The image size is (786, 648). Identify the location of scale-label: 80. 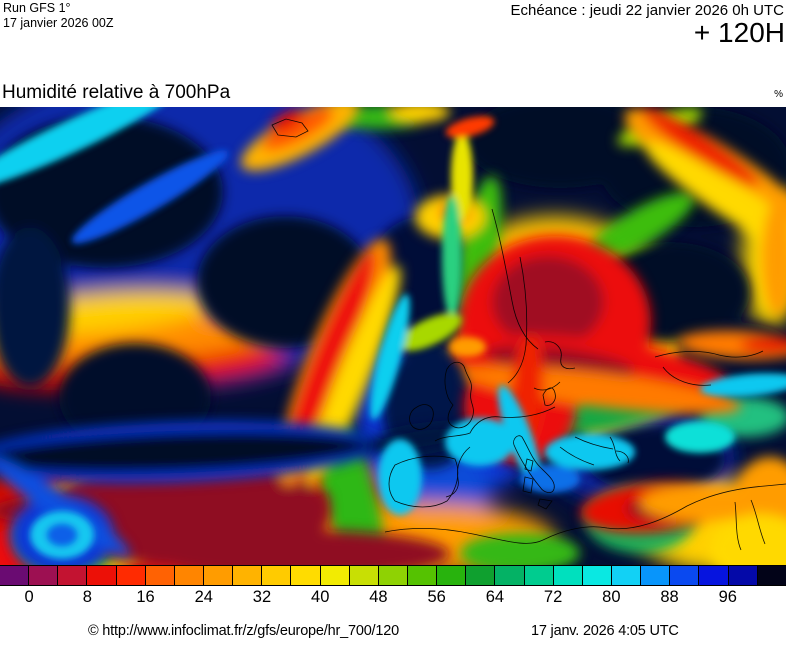
(611, 597).